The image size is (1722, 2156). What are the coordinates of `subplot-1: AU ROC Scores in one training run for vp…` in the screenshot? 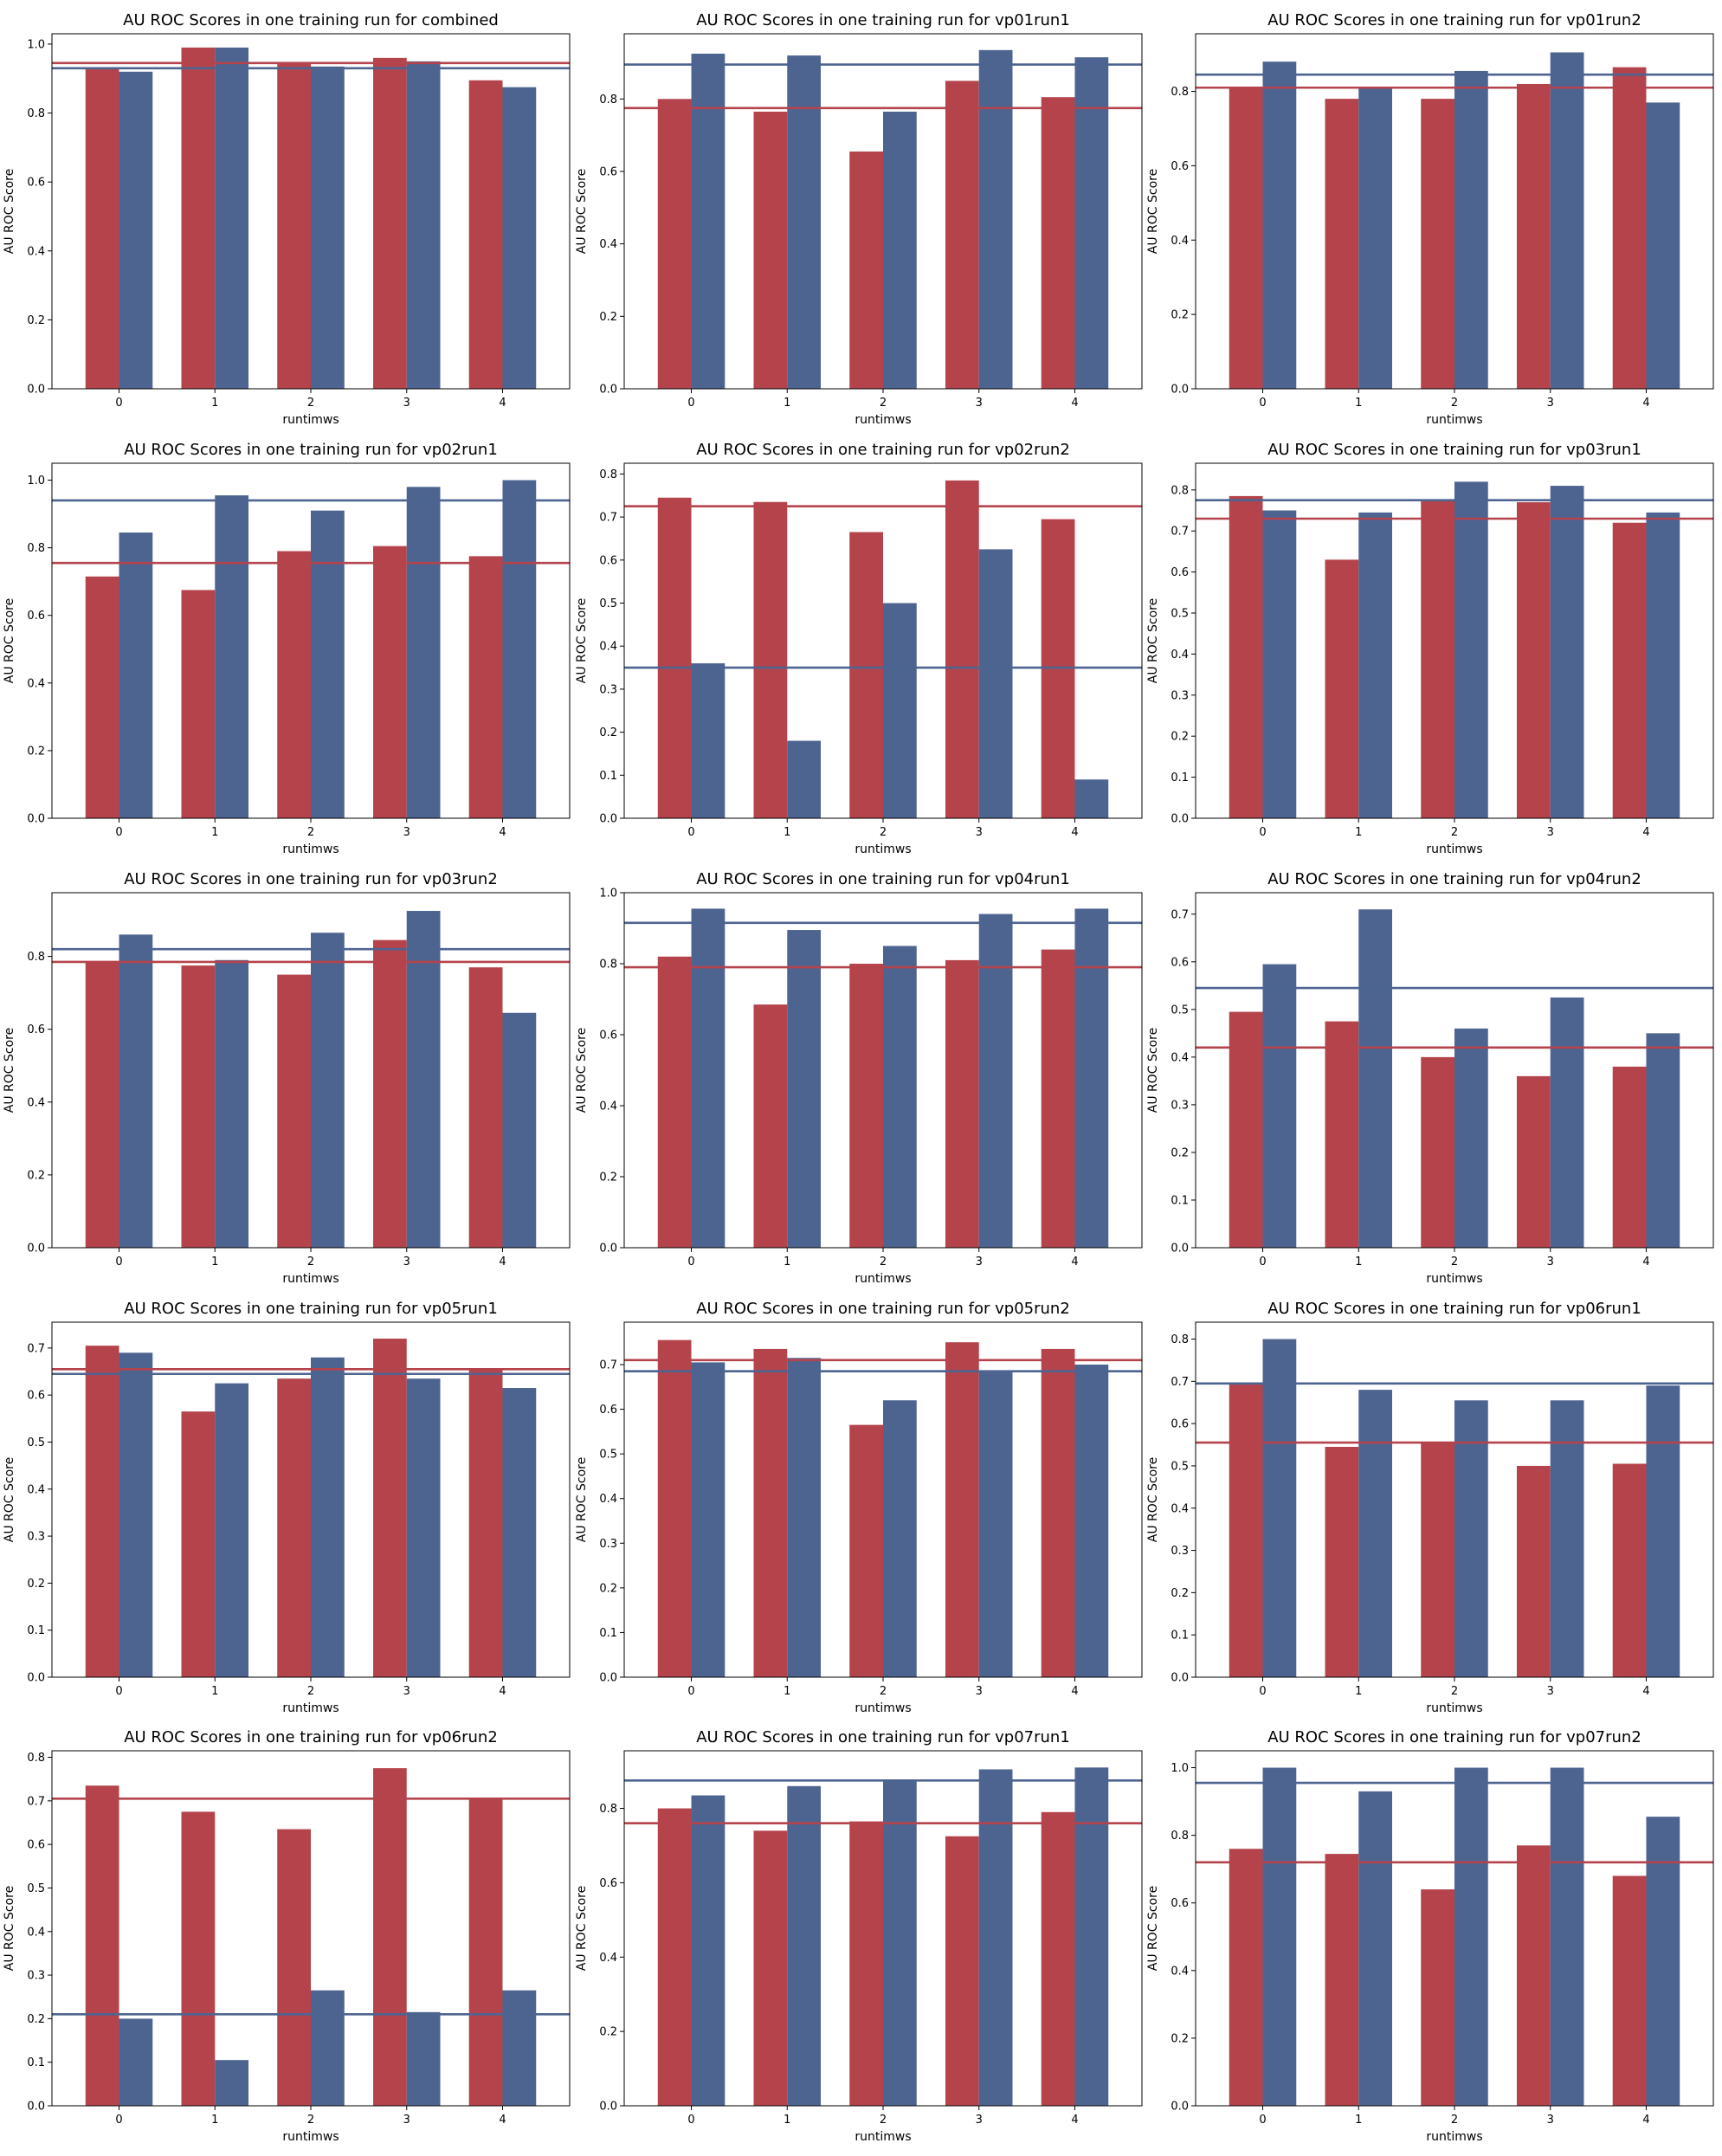 It's located at (859, 219).